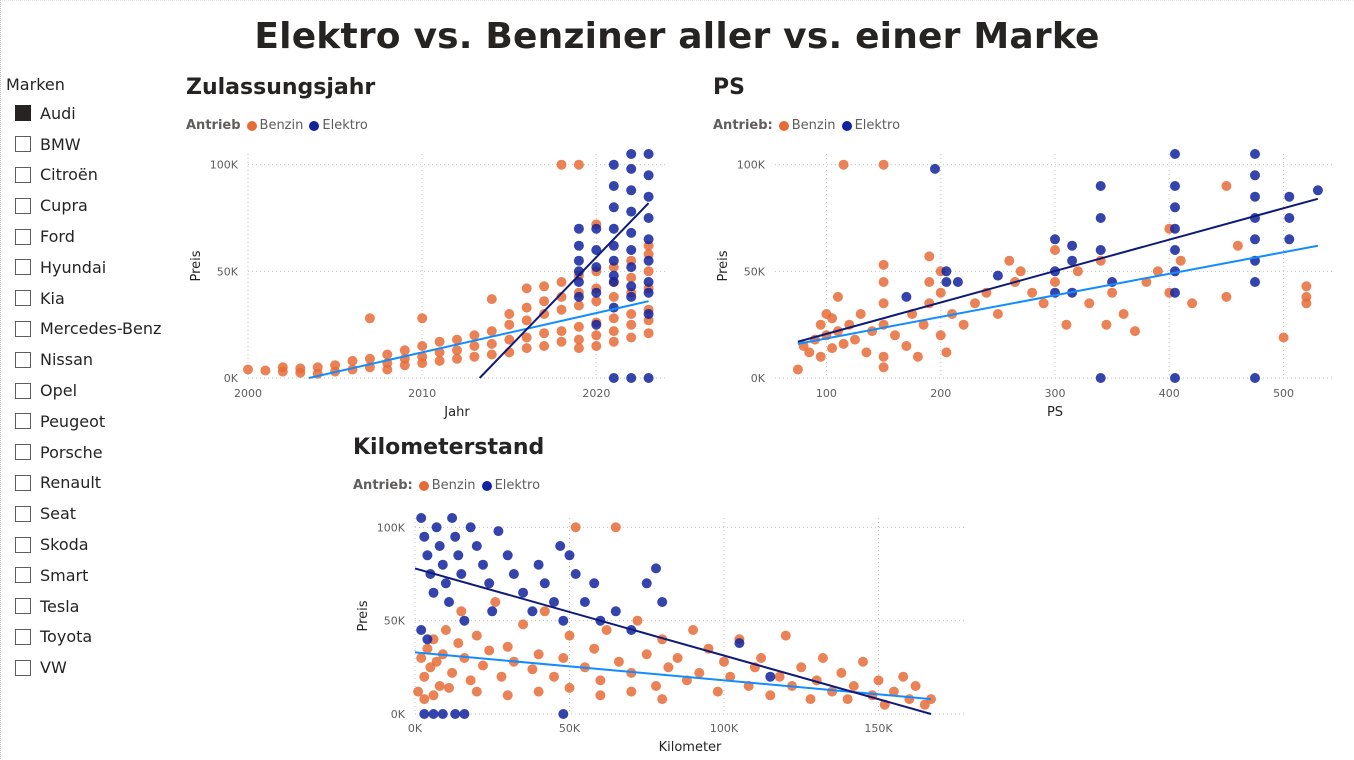  I want to click on x-tick-label: 200, so click(940, 393).